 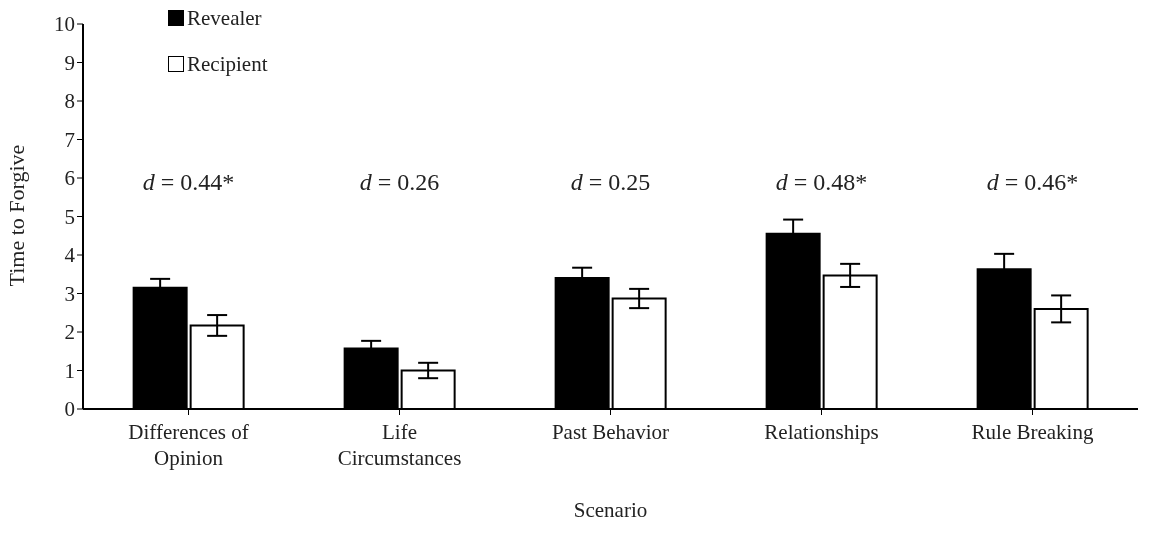 I want to click on x-axis-title: Scenario, so click(x=610, y=510).